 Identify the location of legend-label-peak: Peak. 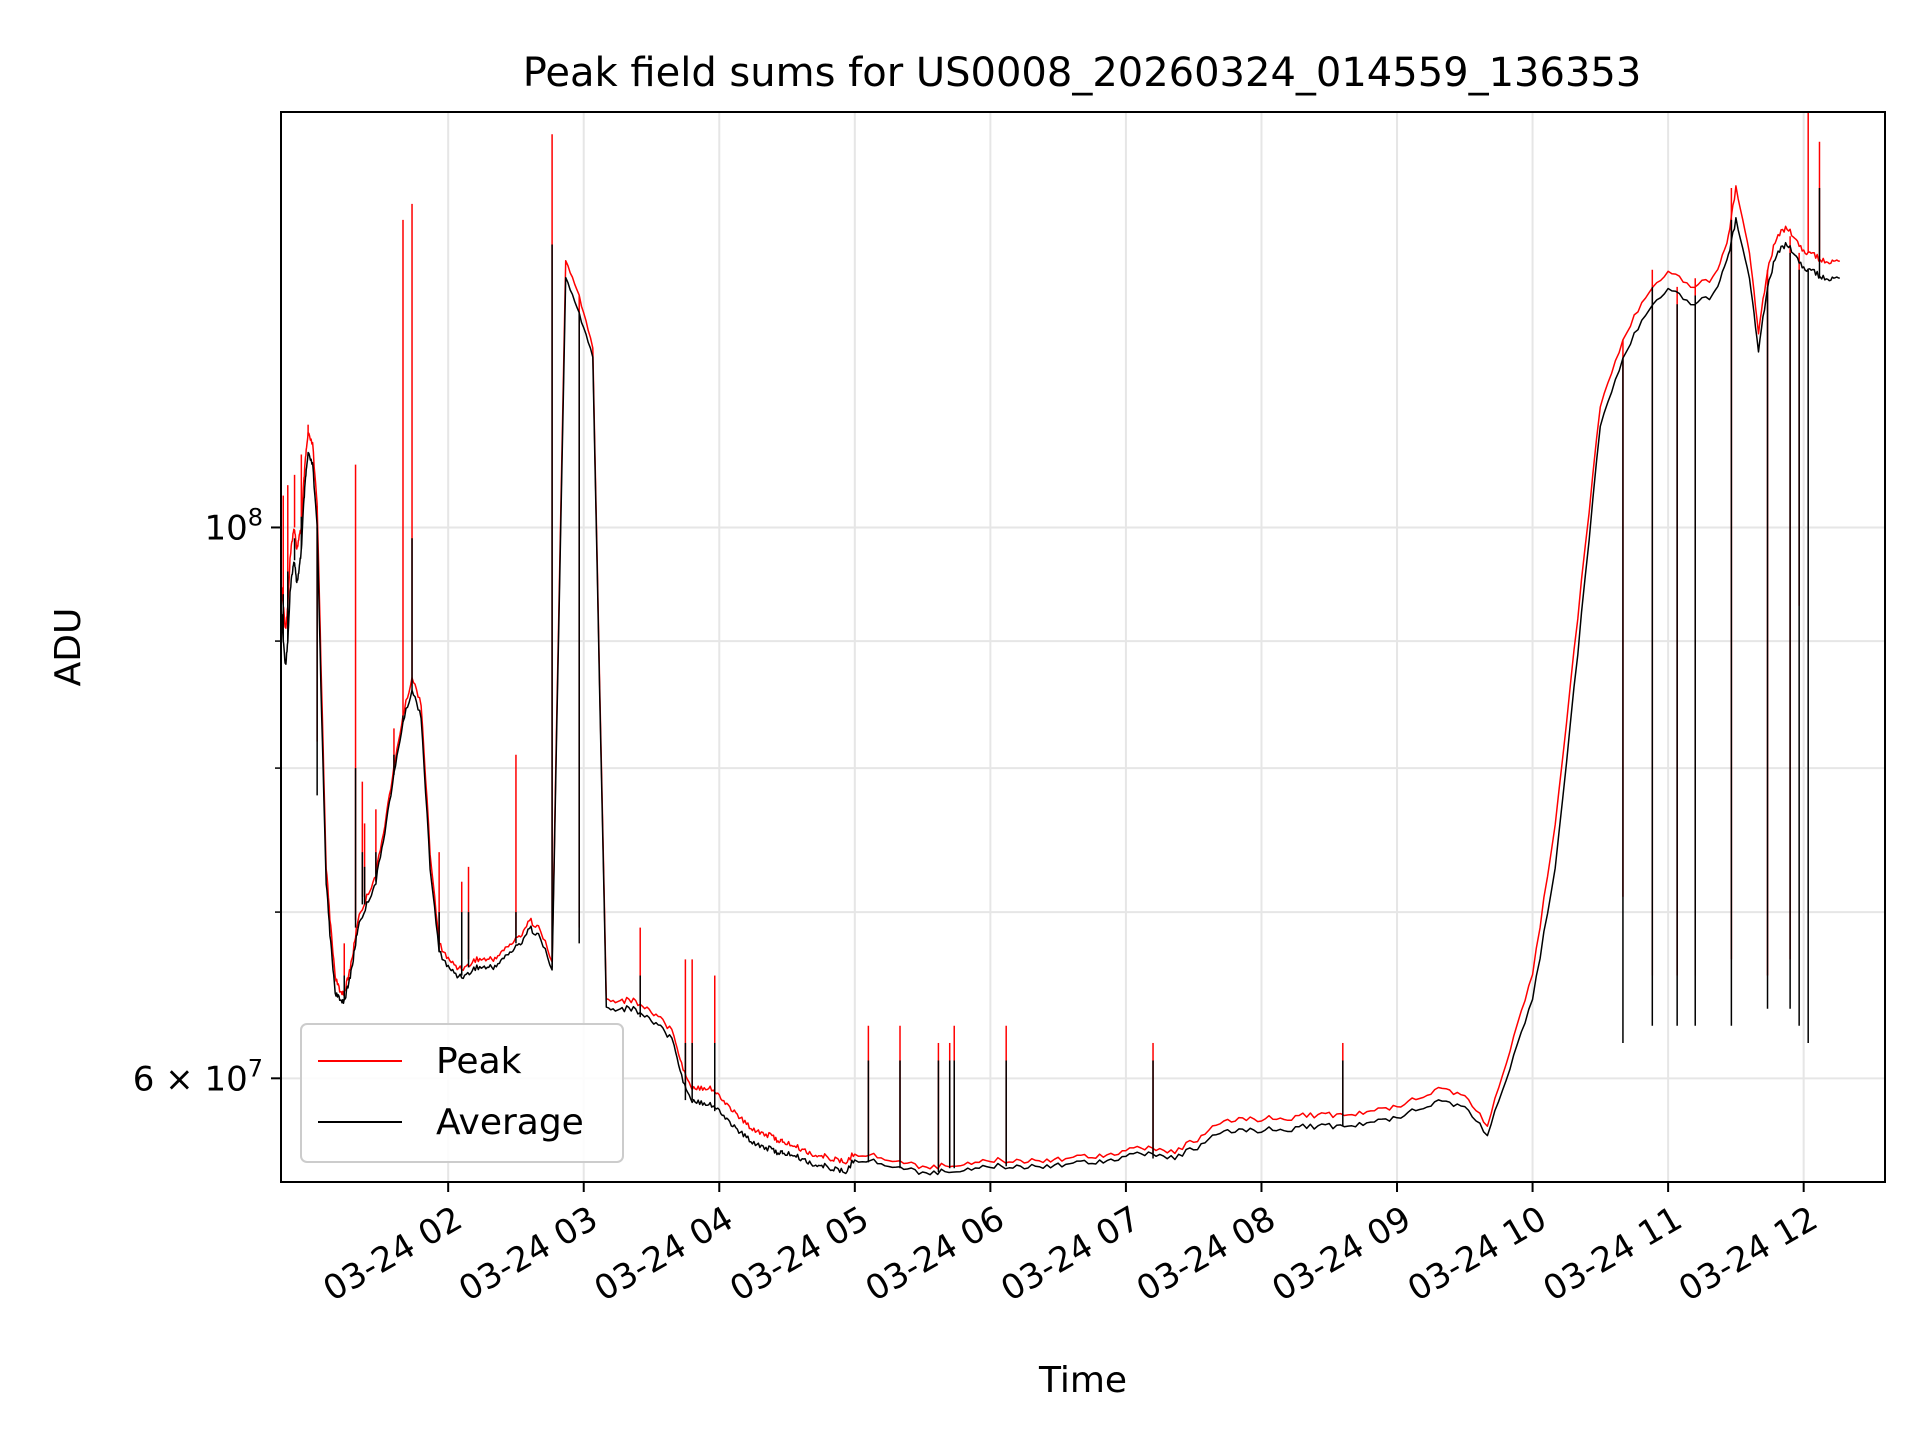
(479, 1061).